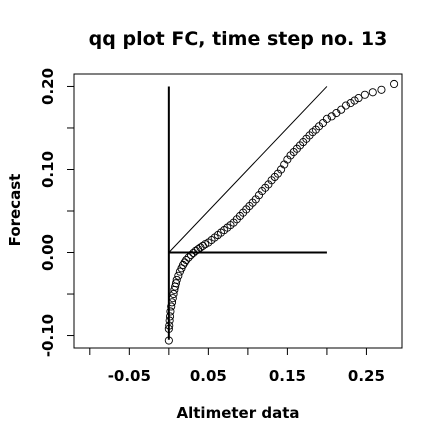  I want to click on x-axis-label: Altimeter data, so click(238, 413).